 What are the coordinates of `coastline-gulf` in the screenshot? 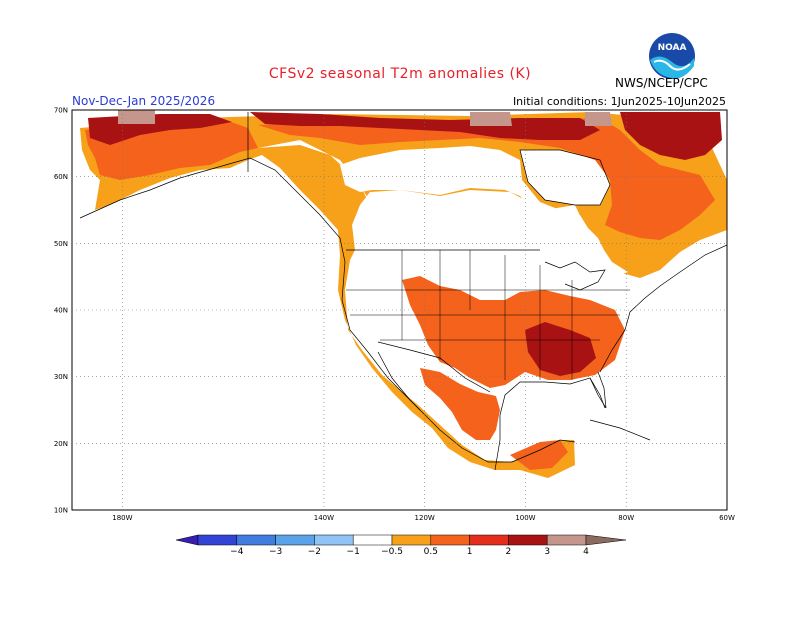 It's located at (550, 424).